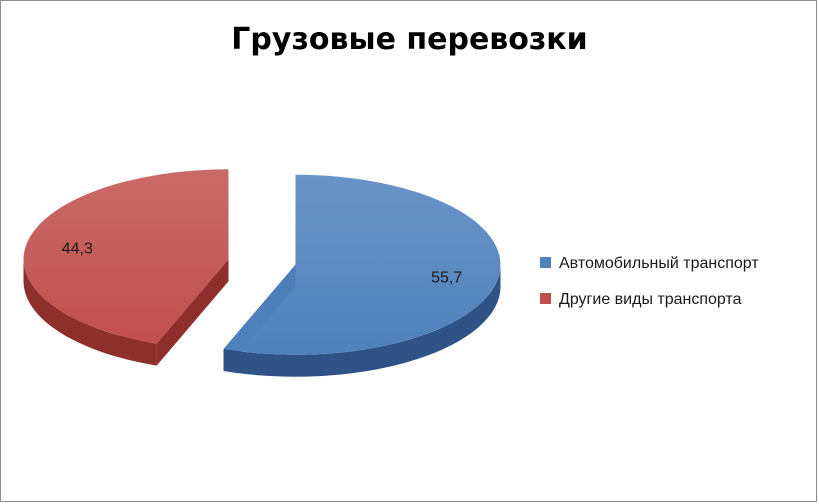 Image resolution: width=819 pixels, height=504 pixels. What do you see at coordinates (192, 312) in the screenshot?
I see `pie-slice-face` at bounding box center [192, 312].